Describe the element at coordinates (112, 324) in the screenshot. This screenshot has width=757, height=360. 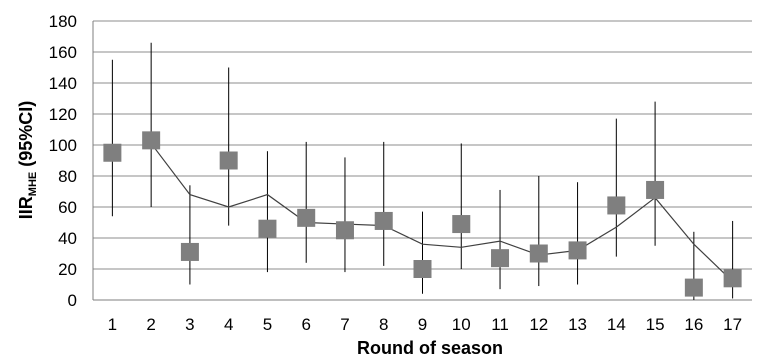
I see `x-tick-label: 1` at that location.